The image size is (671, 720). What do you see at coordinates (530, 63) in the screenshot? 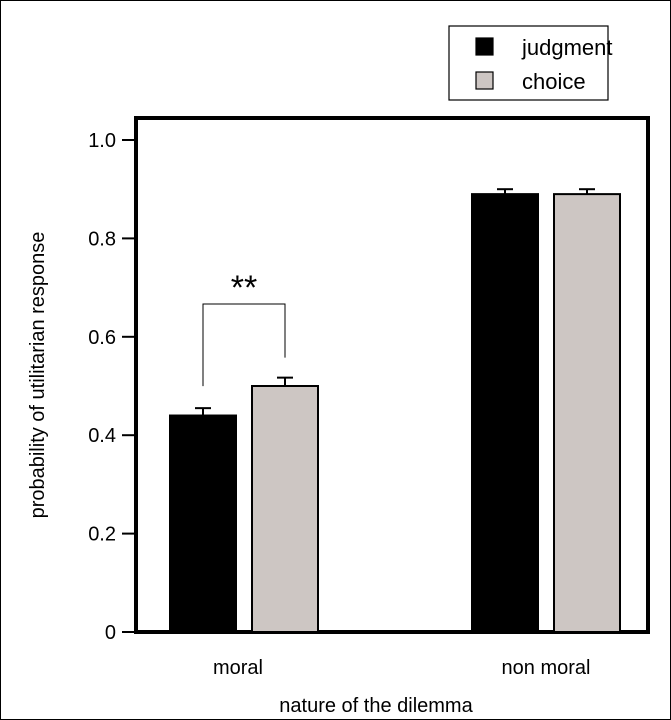
I see `legend: judgment choice` at bounding box center [530, 63].